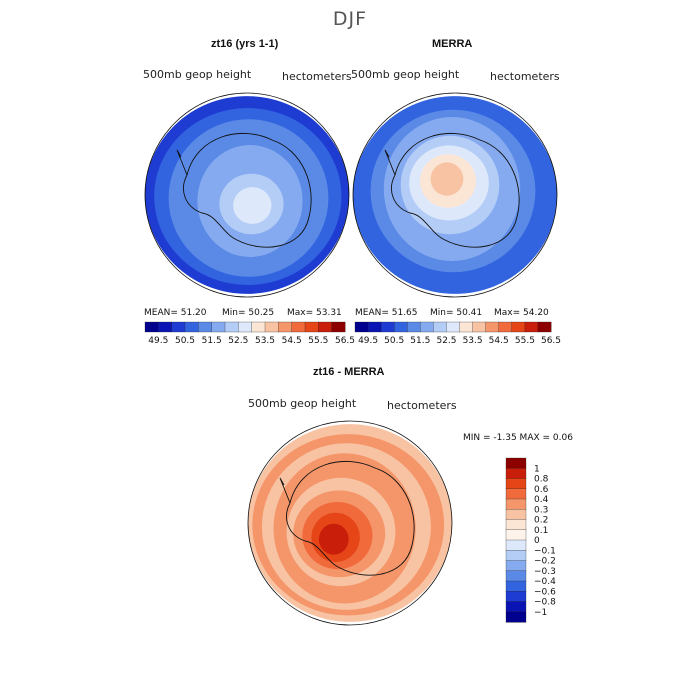  Describe the element at coordinates (518, 438) in the screenshot. I see `panel3-minmax: MIN = -1.35 MAX = 0.06` at that location.